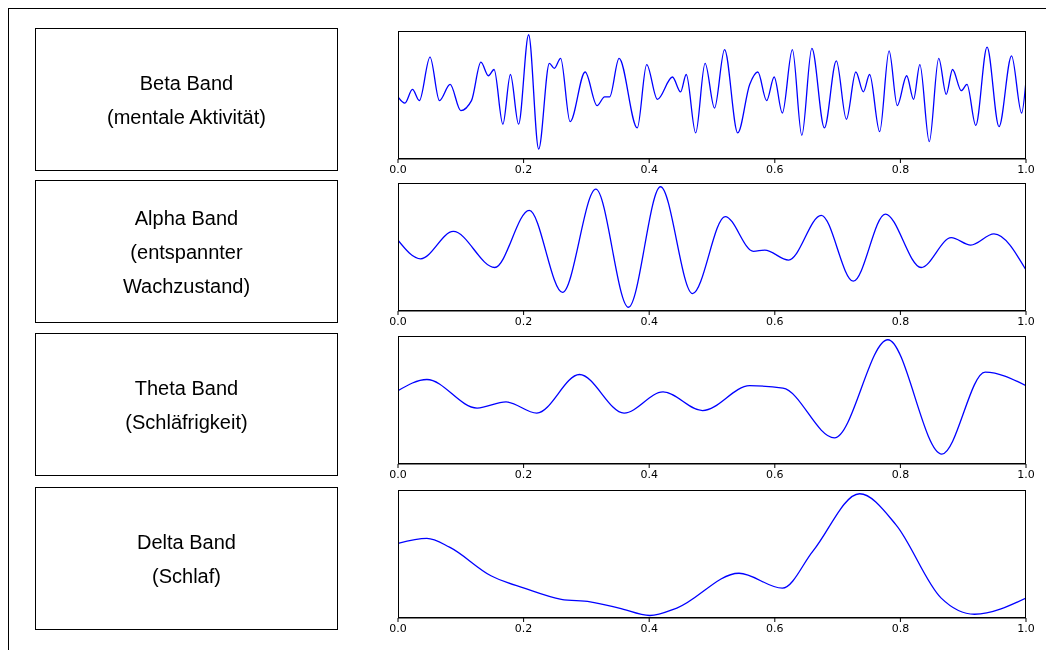  What do you see at coordinates (186, 404) in the screenshot?
I see `label-box: Theta Band (Schläfrigkeit)` at bounding box center [186, 404].